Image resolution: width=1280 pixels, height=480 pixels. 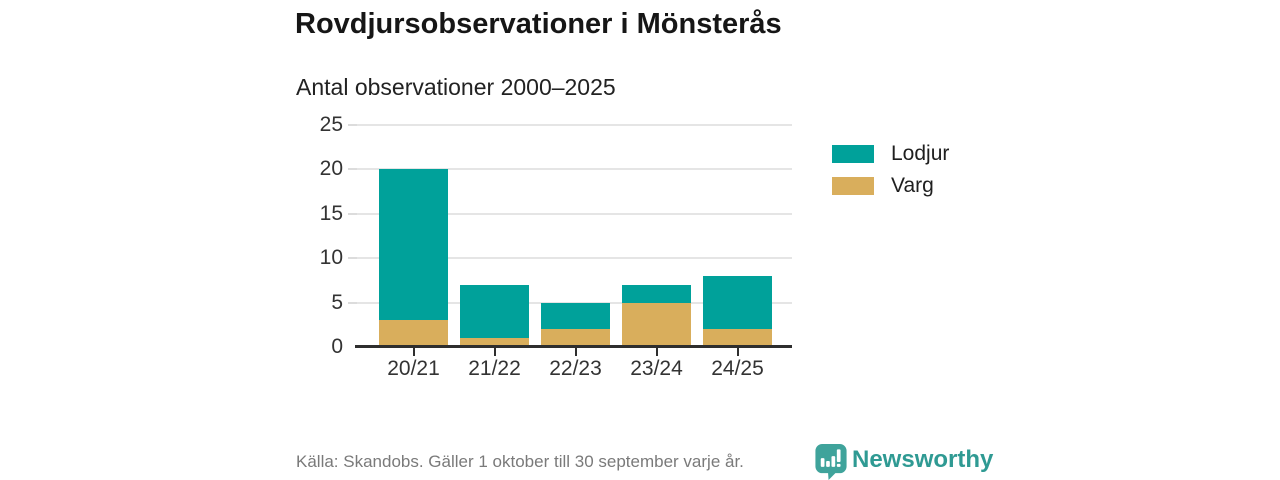 I want to click on newsworthy-wordmark: Newsworthy, so click(x=923, y=459).